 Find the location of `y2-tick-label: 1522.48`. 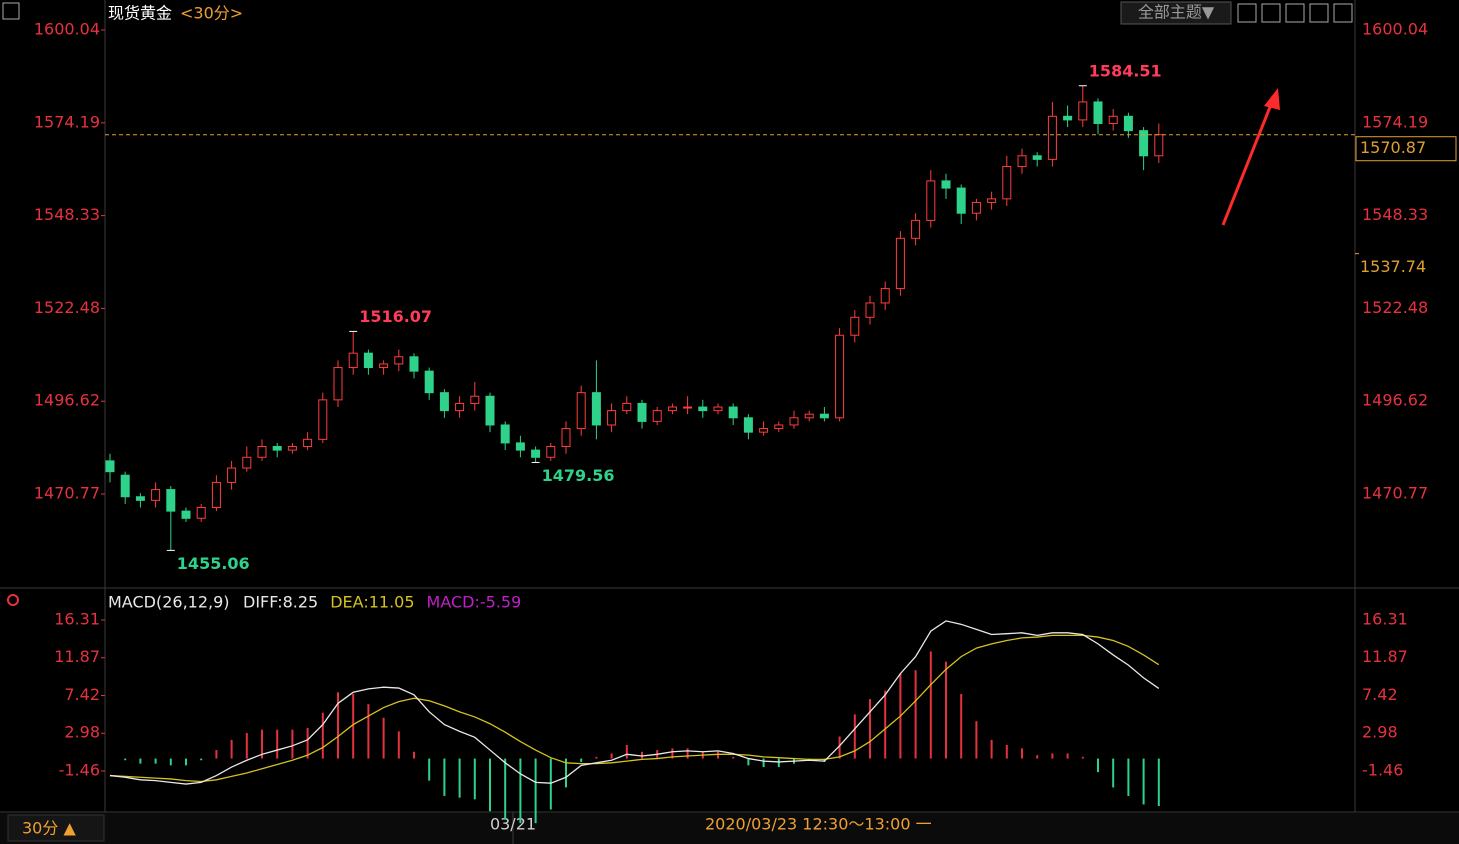

y2-tick-label: 1522.48 is located at coordinates (1395, 307).